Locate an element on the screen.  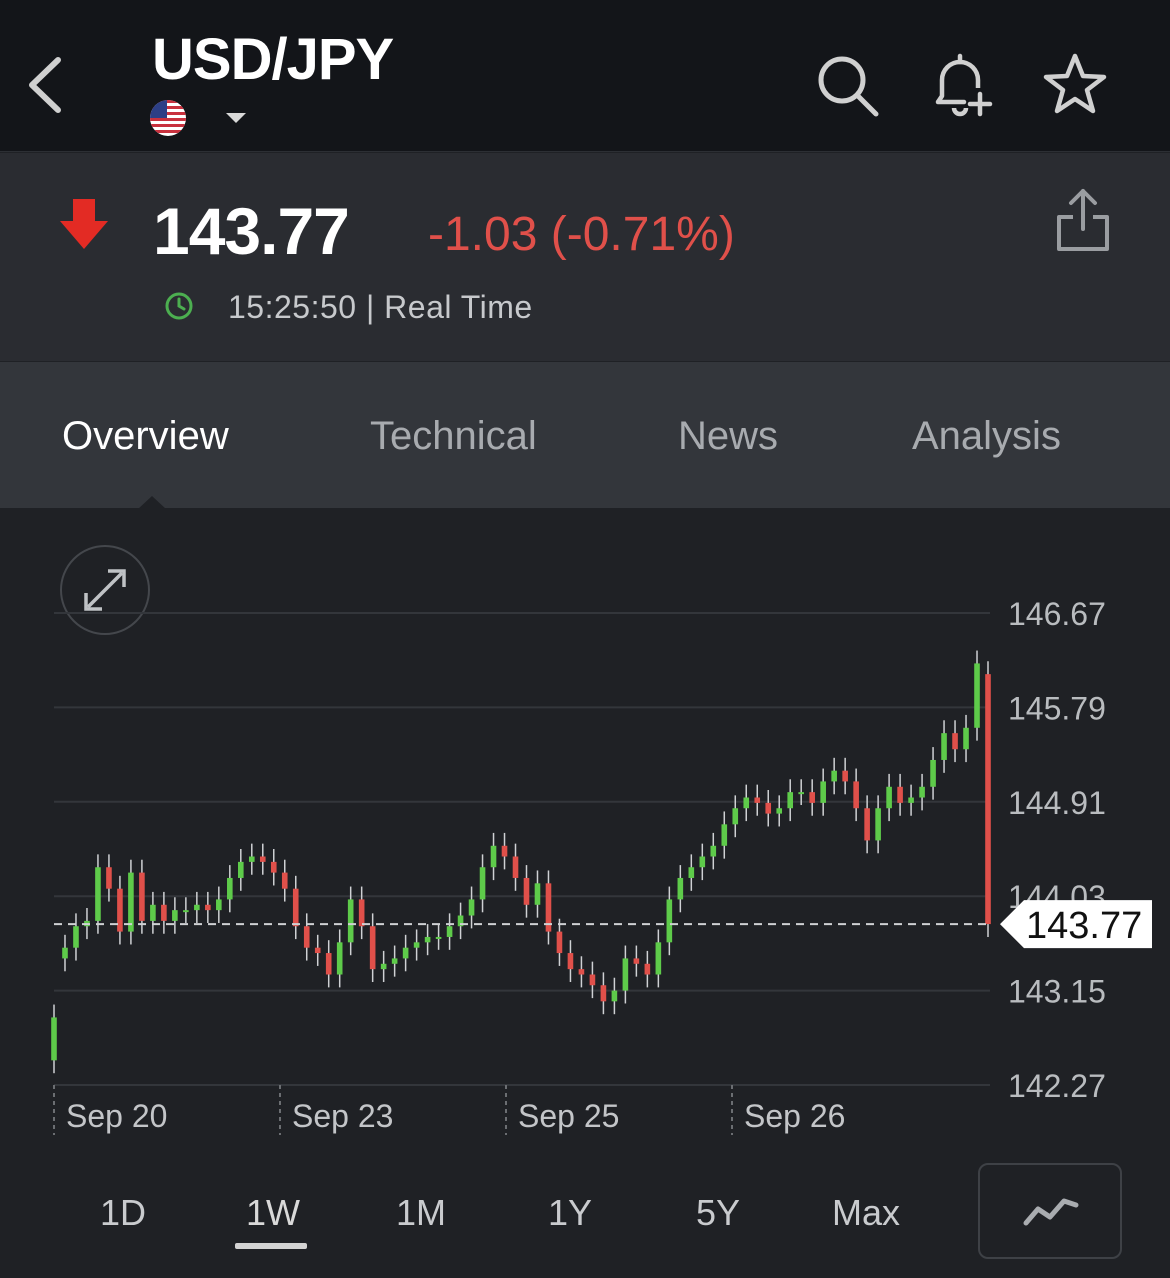
y-tick-label: 143.15 is located at coordinates (1057, 992).